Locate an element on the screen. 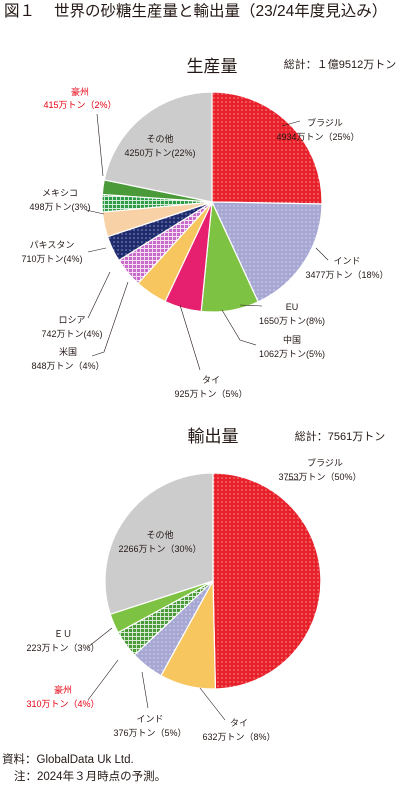 The width and height of the screenshot is (420, 791). slice-label-name: パキスタン is located at coordinates (52, 245).